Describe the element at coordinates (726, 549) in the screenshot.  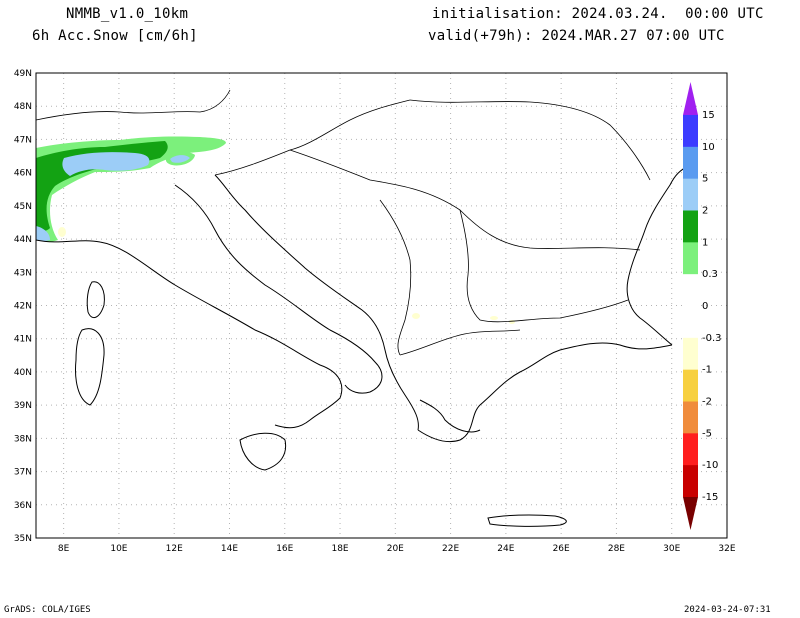
I see `lon-label: 32E` at that location.